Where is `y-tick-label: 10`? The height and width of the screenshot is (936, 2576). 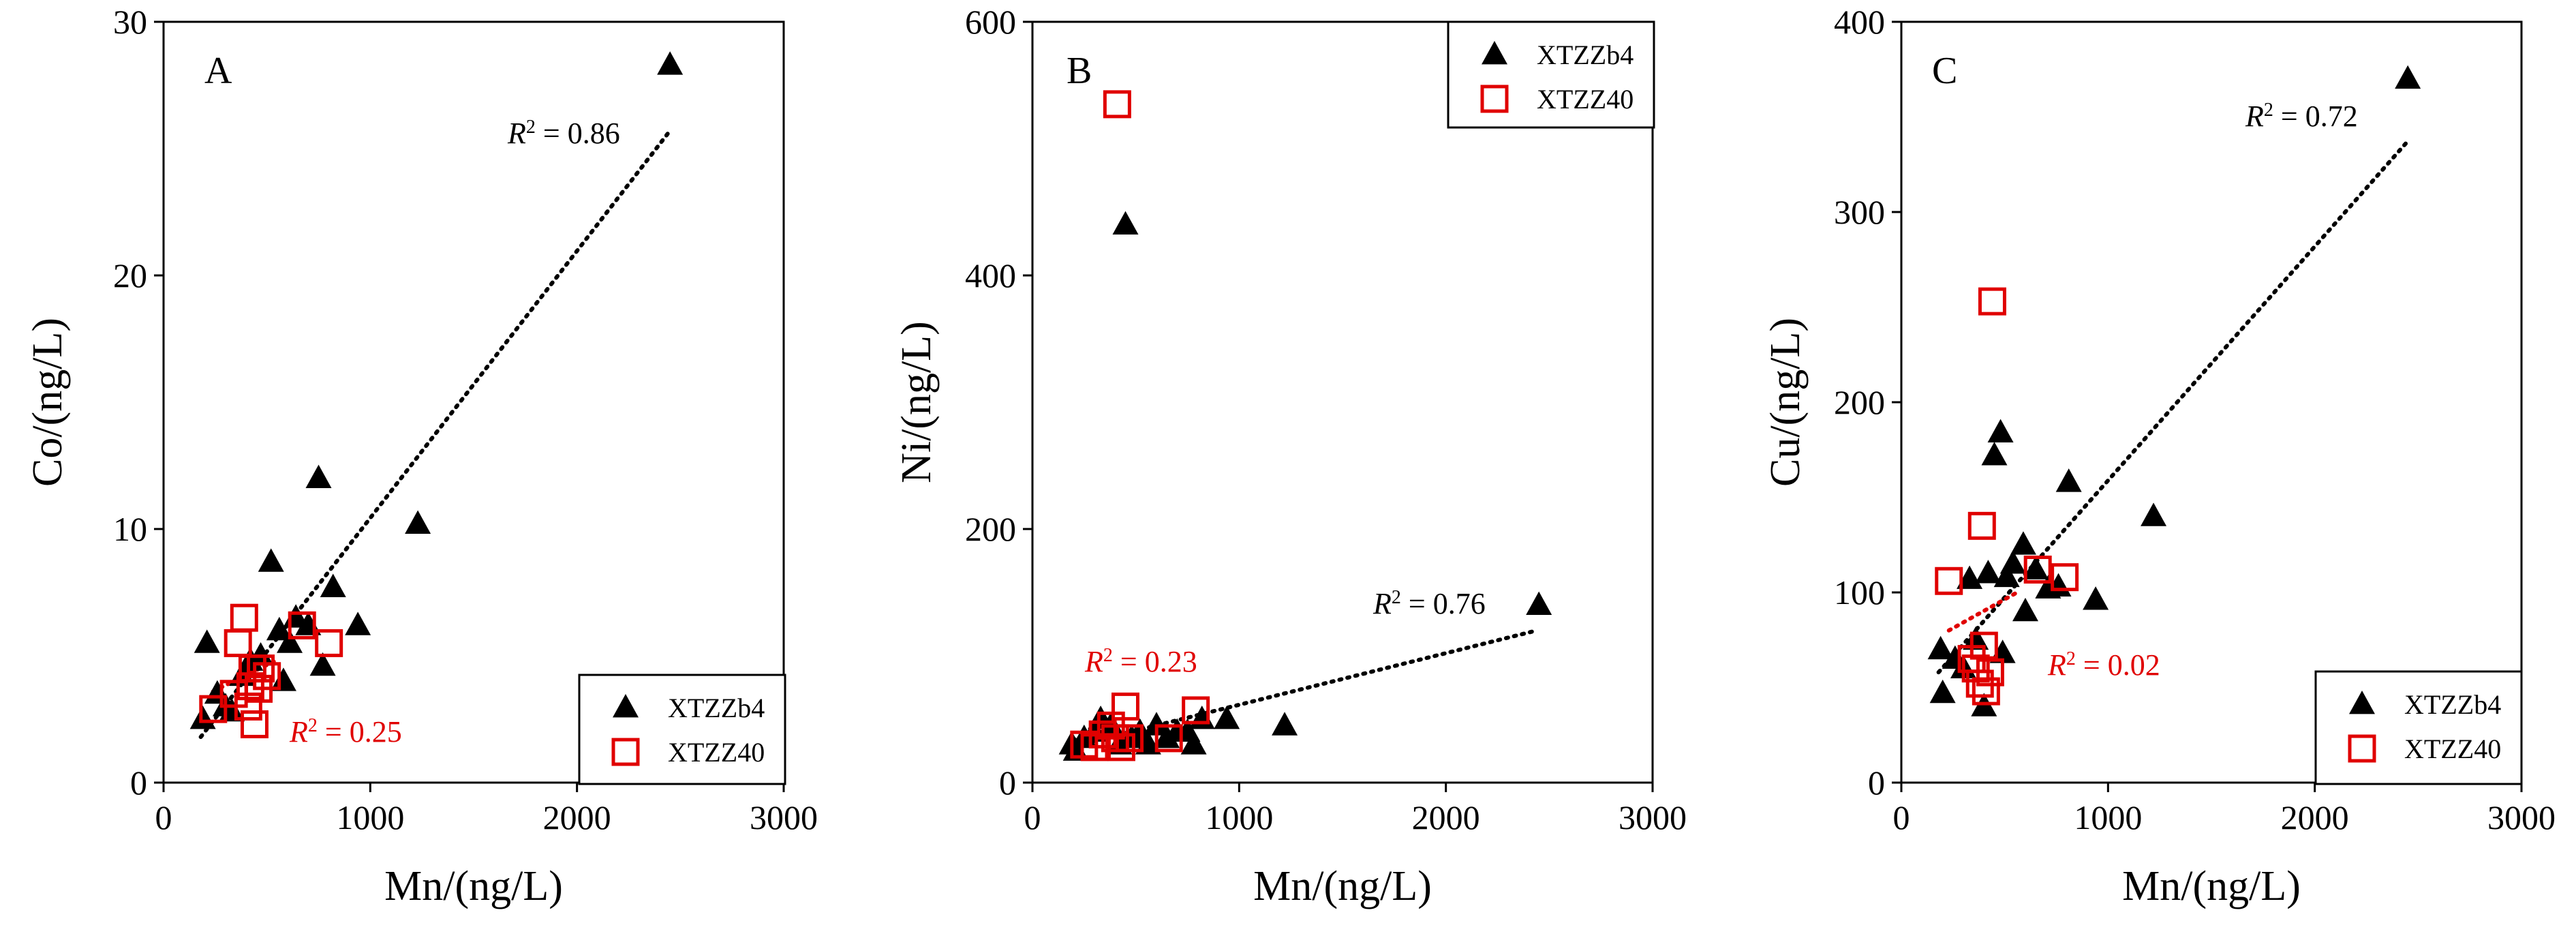 y-tick-label: 10 is located at coordinates (130, 529).